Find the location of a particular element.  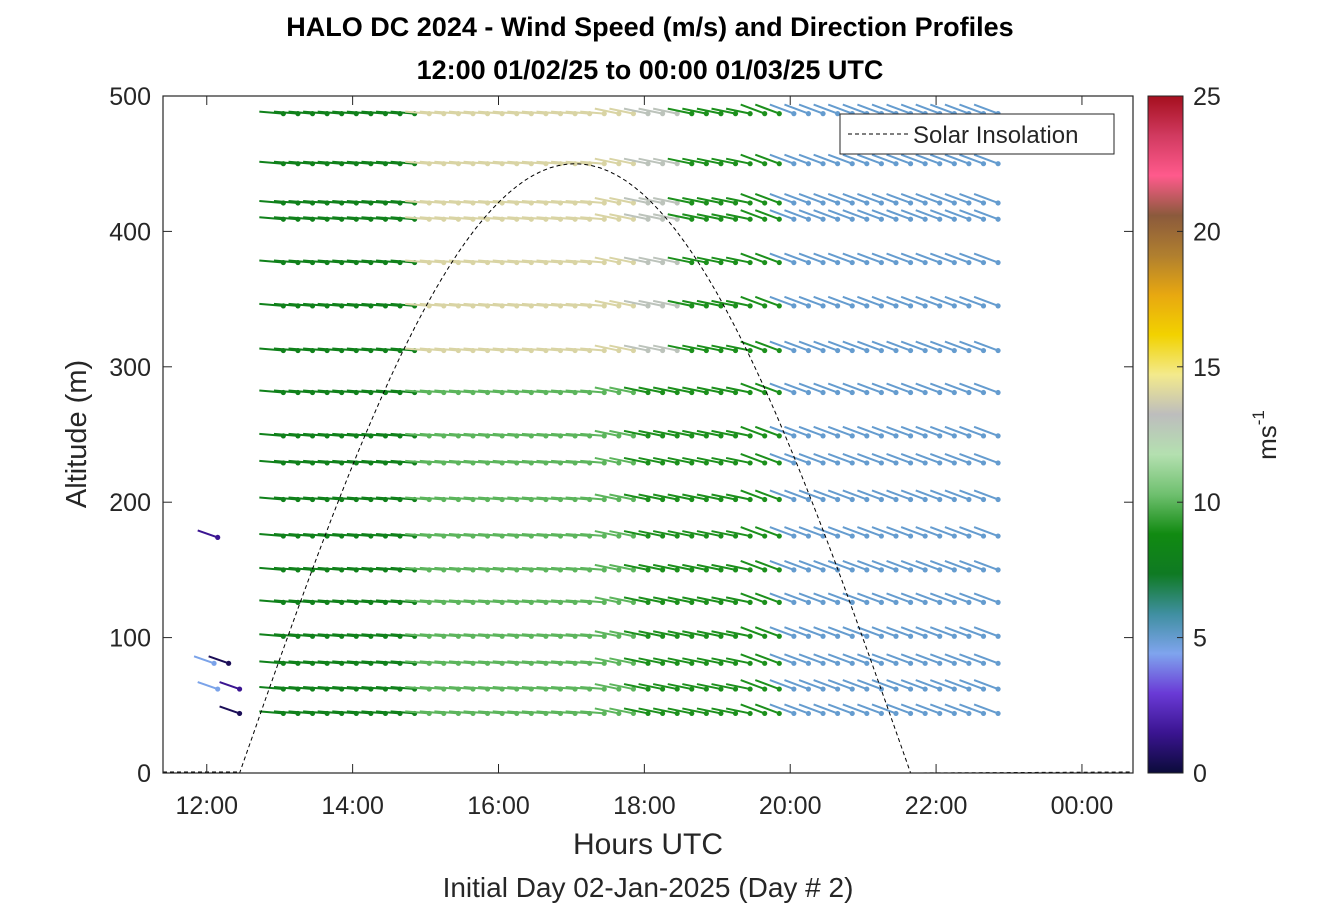

x-tick-label: 00:00 is located at coordinates (1082, 806).